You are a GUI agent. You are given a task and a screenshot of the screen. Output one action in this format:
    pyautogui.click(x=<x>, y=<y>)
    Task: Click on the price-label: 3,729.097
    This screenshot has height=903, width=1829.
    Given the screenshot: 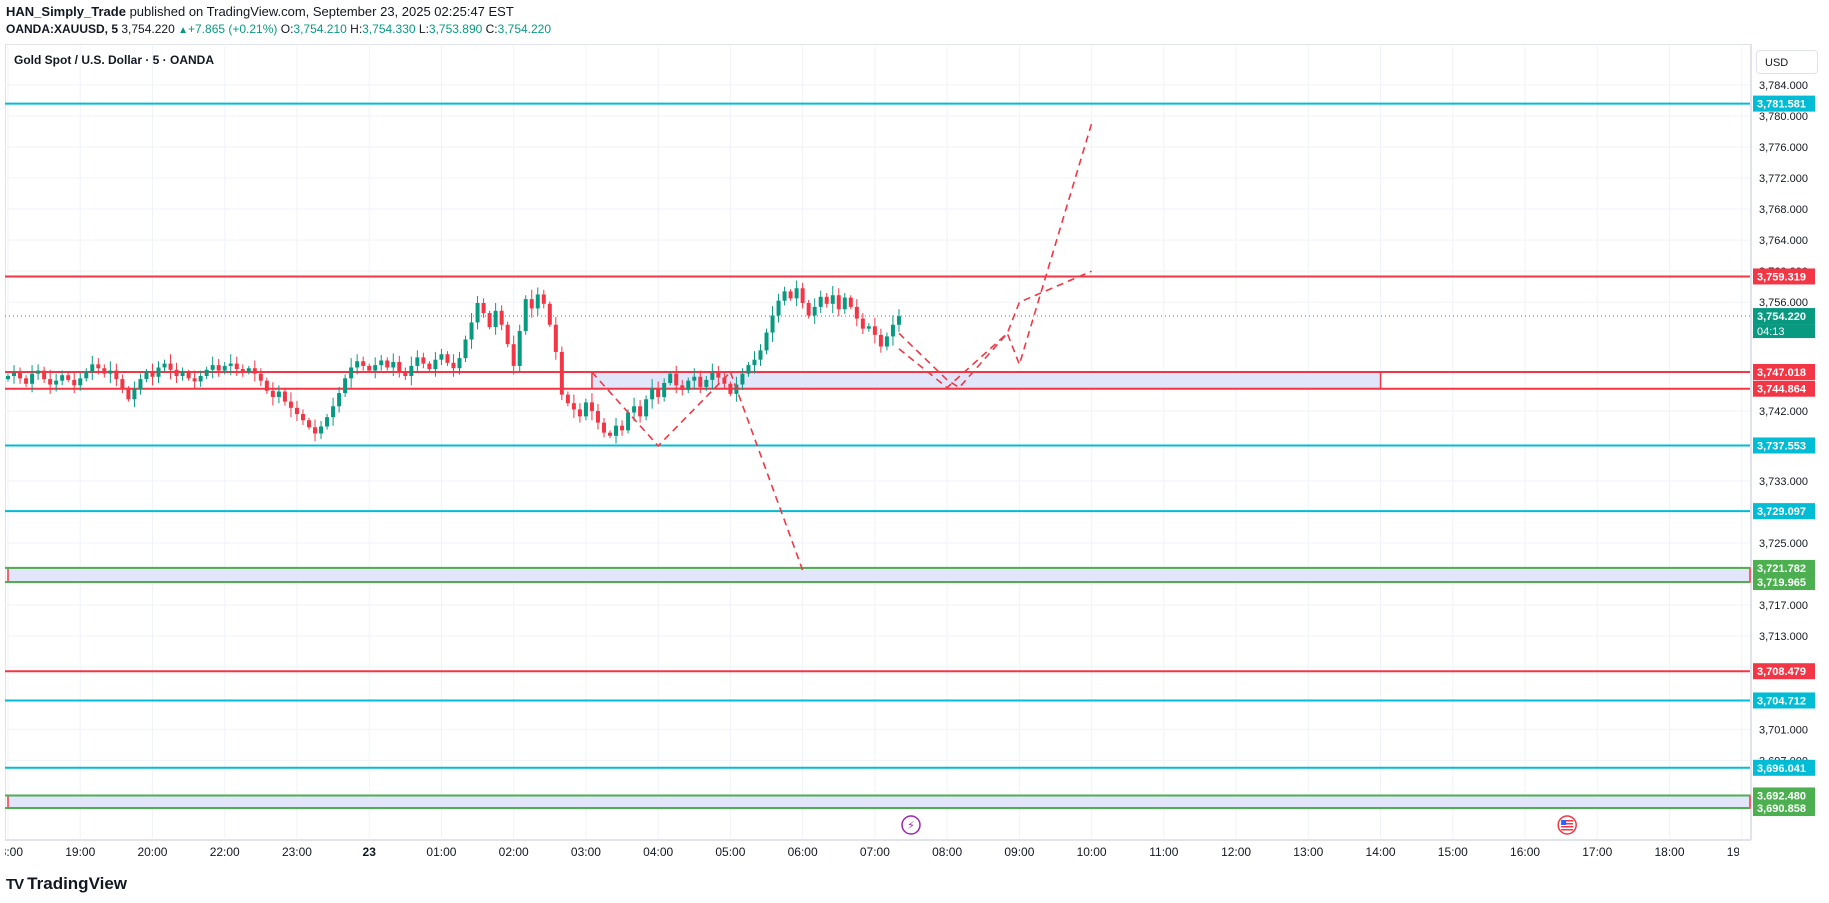 What is the action you would take?
    pyautogui.click(x=1781, y=512)
    